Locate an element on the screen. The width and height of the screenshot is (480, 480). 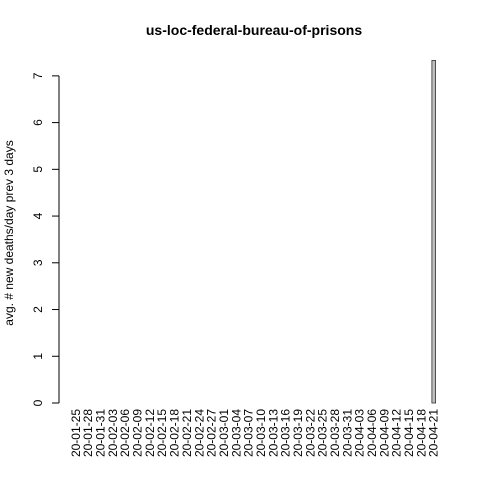
x-tick-label: 20-03-07 is located at coordinates (249, 433).